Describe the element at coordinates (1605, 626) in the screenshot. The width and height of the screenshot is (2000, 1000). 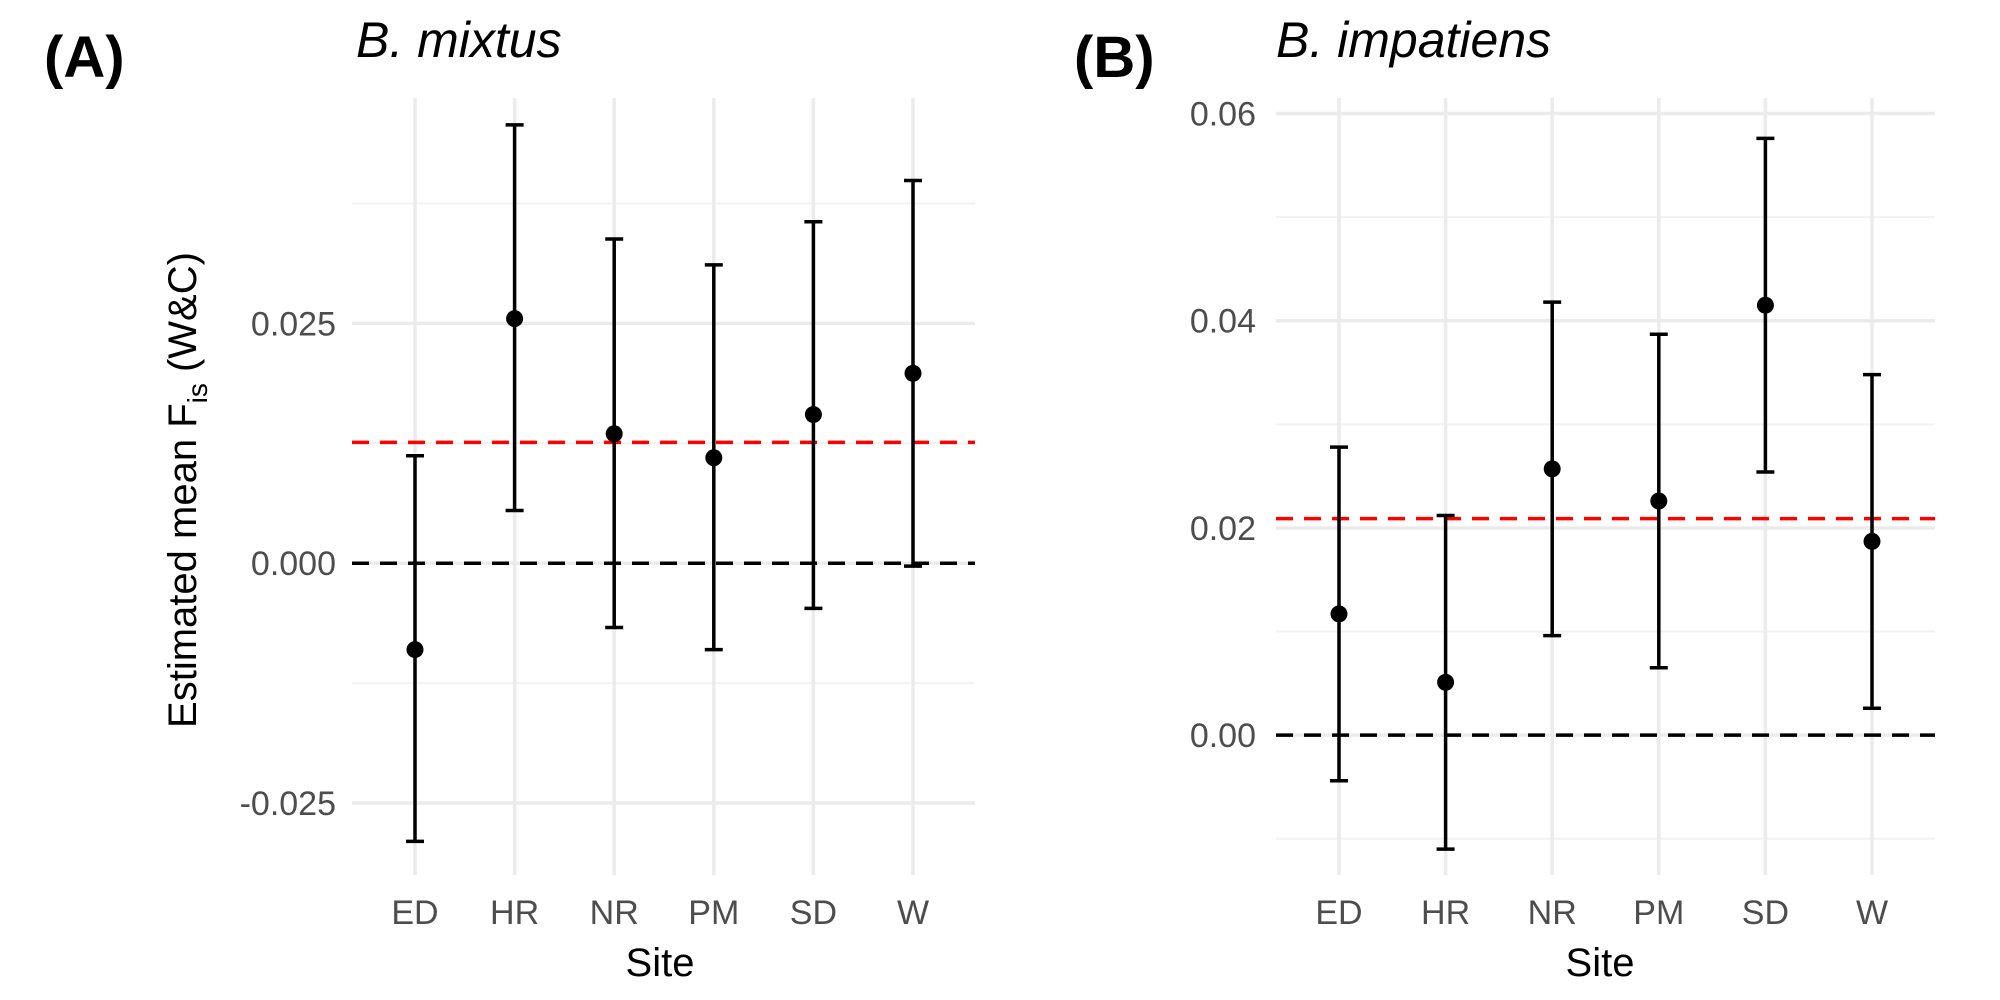
I see `panel-b-reference-lines` at that location.